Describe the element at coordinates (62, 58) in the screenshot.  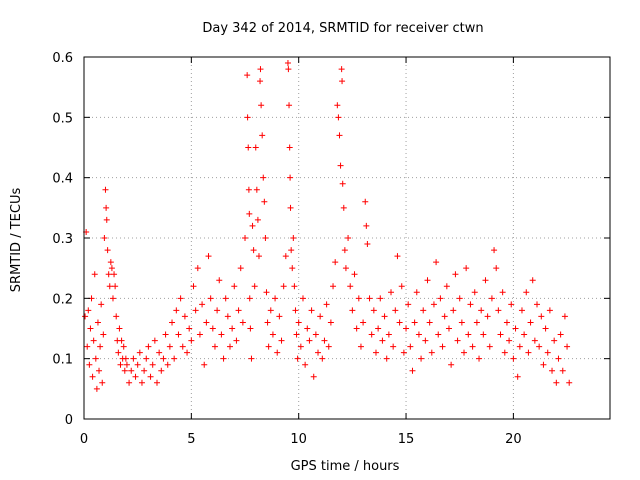
I see `y-tick-label: 0.6` at that location.